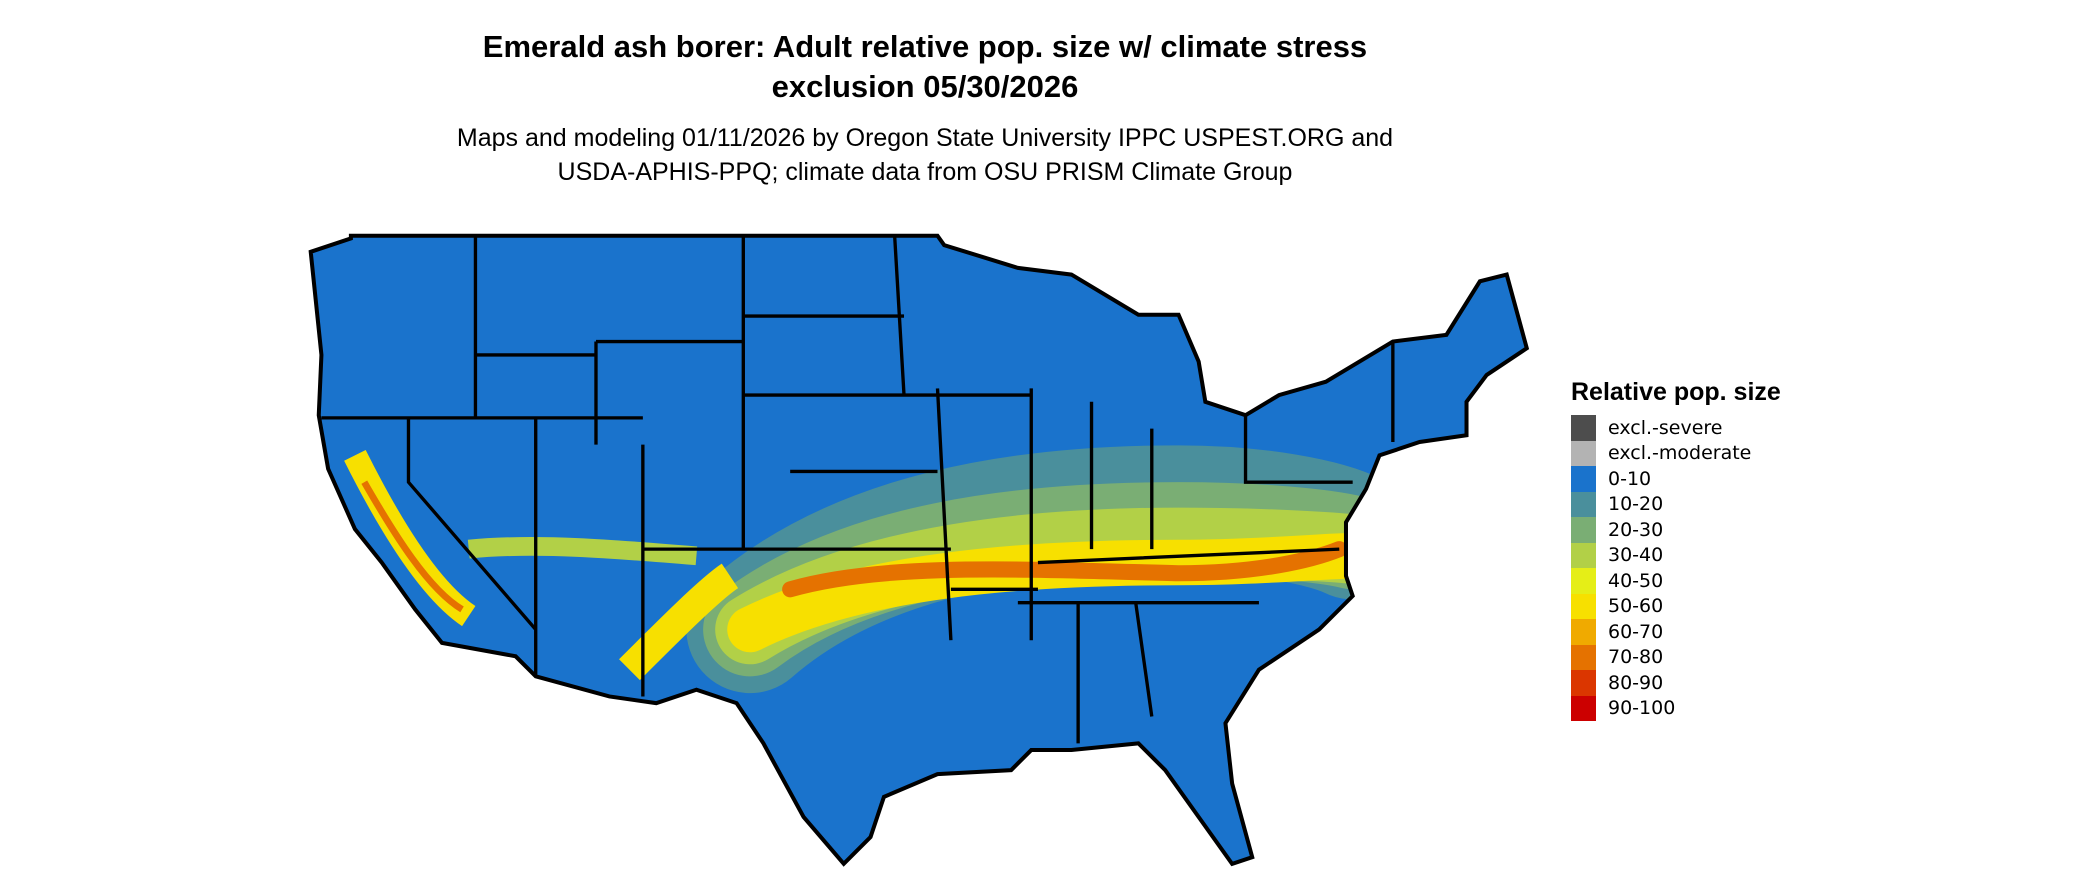 The image size is (2100, 892). Describe the element at coordinates (1636, 631) in the screenshot. I see `legend-label: 60-70` at that location.